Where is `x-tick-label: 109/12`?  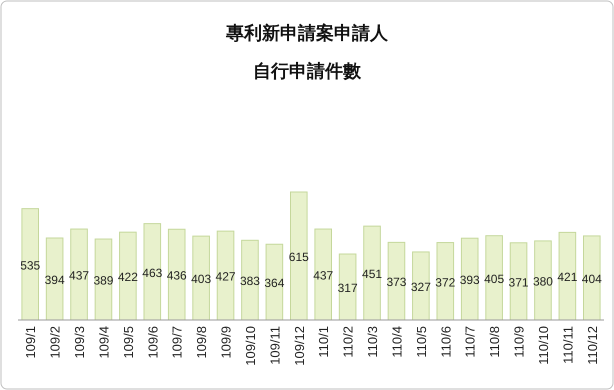
x-tick-label: 109/12 is located at coordinates (299, 346).